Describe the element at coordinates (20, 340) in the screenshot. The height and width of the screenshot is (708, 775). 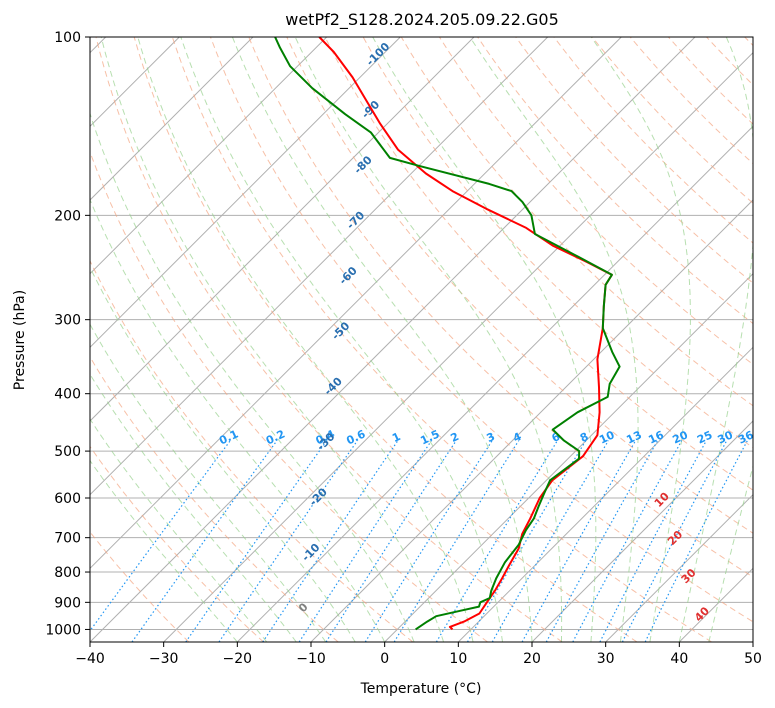
I see `y-axis-title: Pressure (hPa)` at that location.